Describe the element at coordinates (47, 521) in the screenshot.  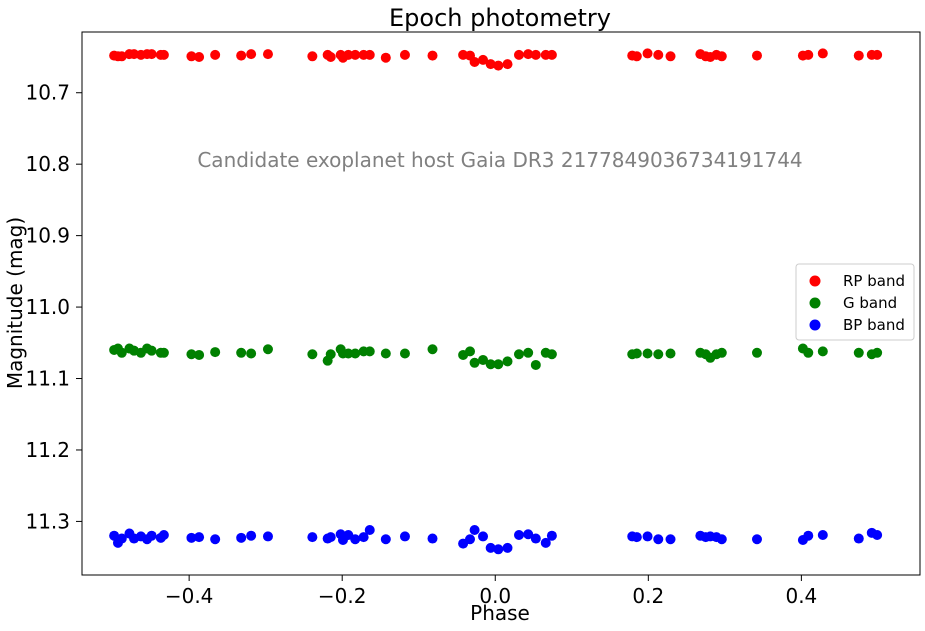
I see `y-tick-label: 11.3` at that location.